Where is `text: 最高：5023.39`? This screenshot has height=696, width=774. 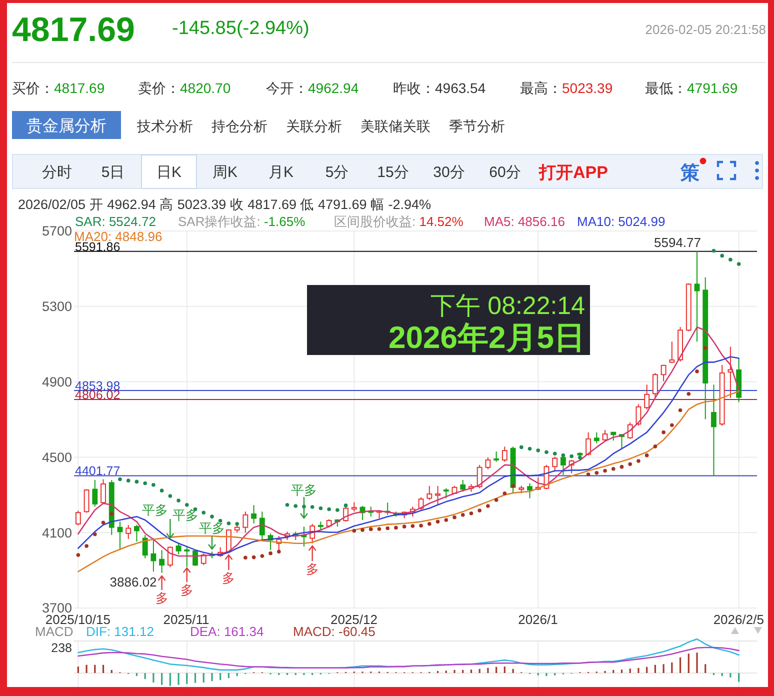
text: 最高：5023.39 is located at coordinates (566, 88).